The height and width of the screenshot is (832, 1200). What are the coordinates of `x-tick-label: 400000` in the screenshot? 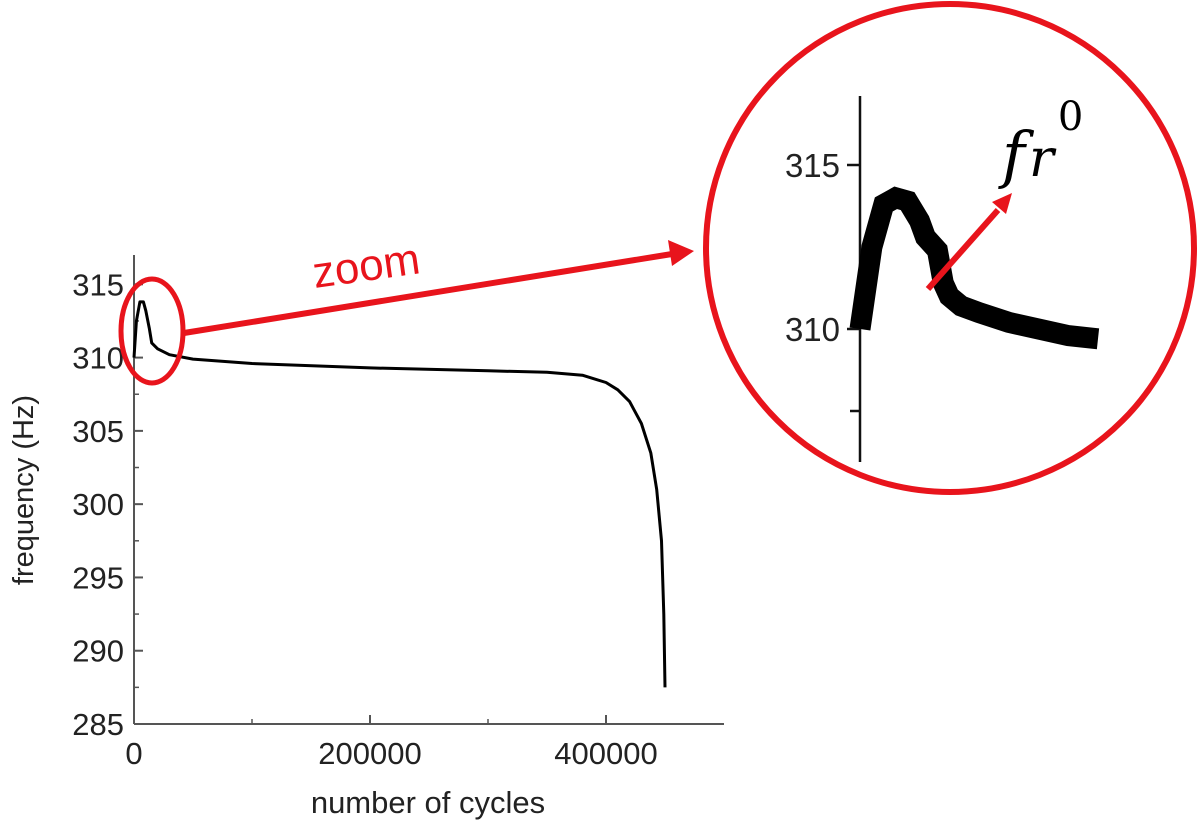 It's located at (605, 753).